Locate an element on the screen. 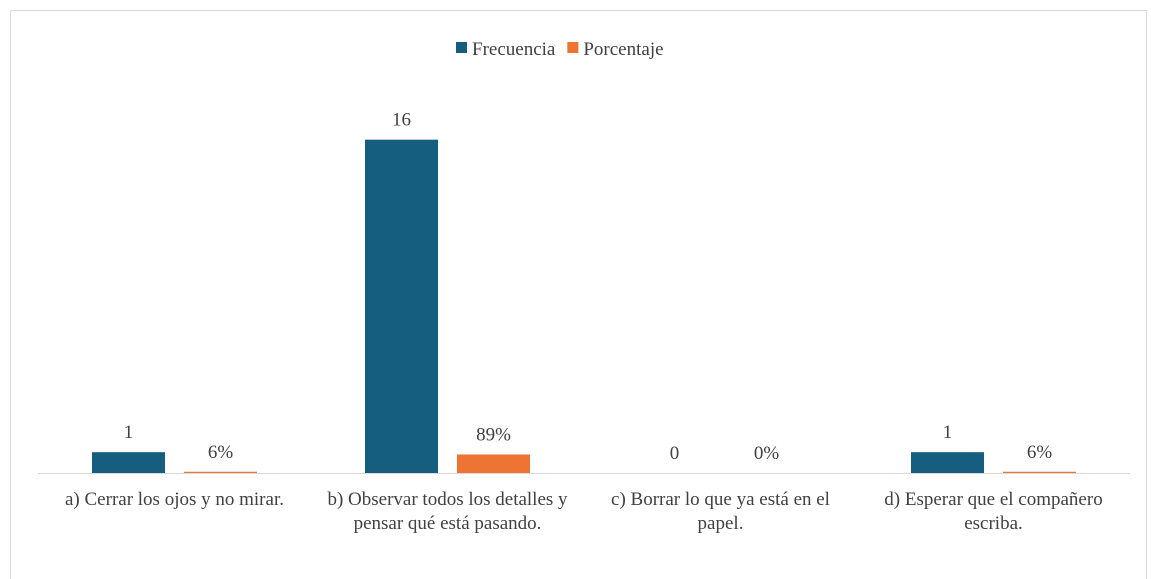 The image size is (1151, 579). data-label: 89% is located at coordinates (493, 434).